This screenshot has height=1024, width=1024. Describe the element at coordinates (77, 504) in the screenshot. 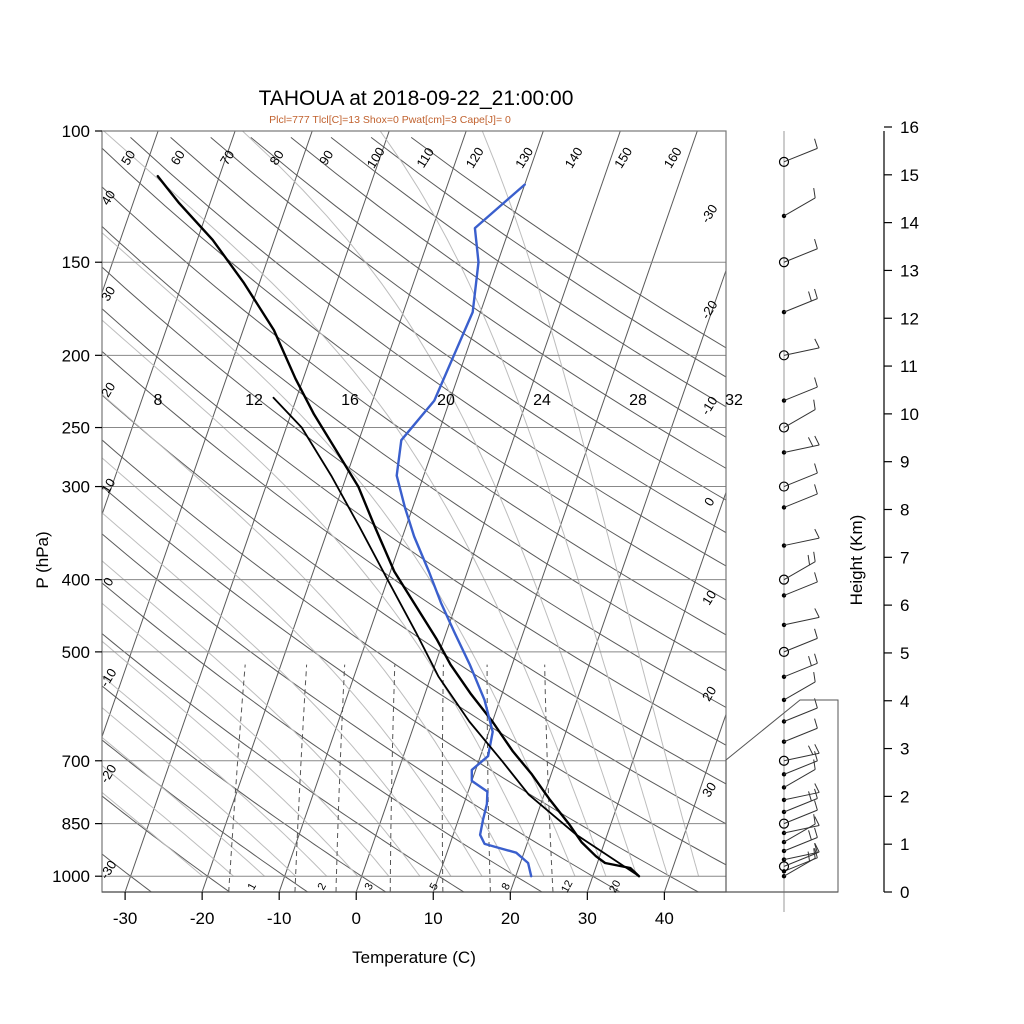

I see `pressure-axis: 100 150 200 250 300 400 500 700 850 1000` at that location.